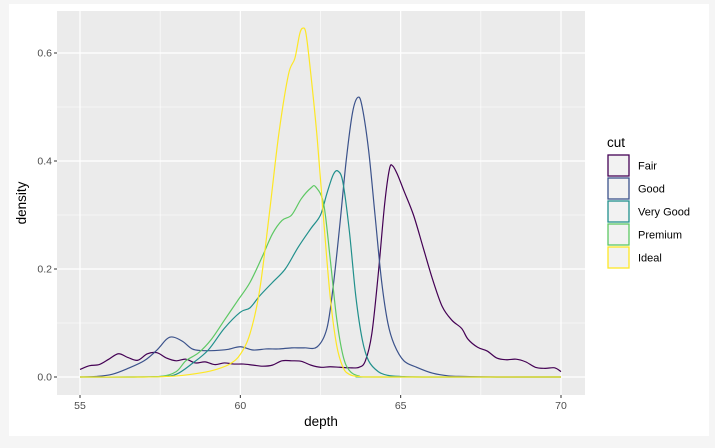  I want to click on legend: cut Fair Good Very Good Premium Ideal, so click(648, 202).